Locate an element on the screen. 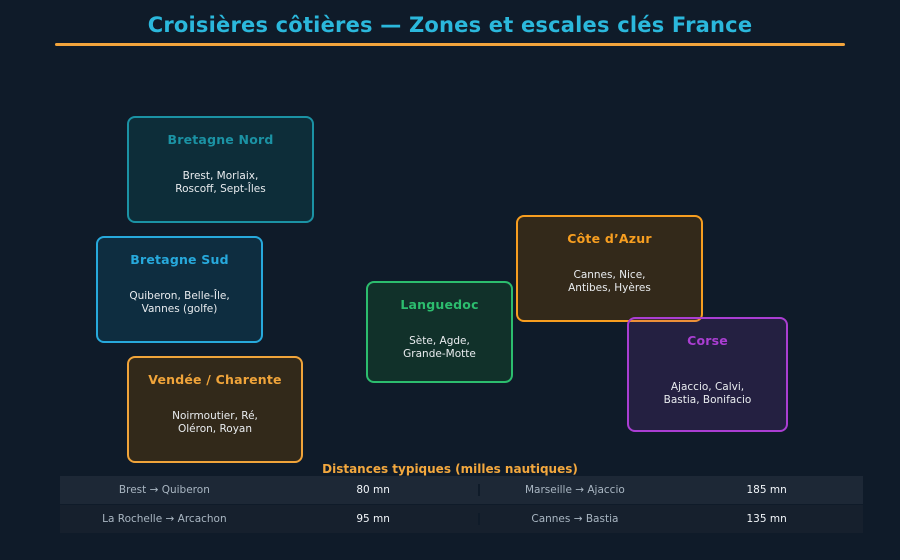 The width and height of the screenshot is (900, 560). zone-cities-vendee-charente: Noirmoutier, Ré, Oléron, Royan is located at coordinates (215, 423).